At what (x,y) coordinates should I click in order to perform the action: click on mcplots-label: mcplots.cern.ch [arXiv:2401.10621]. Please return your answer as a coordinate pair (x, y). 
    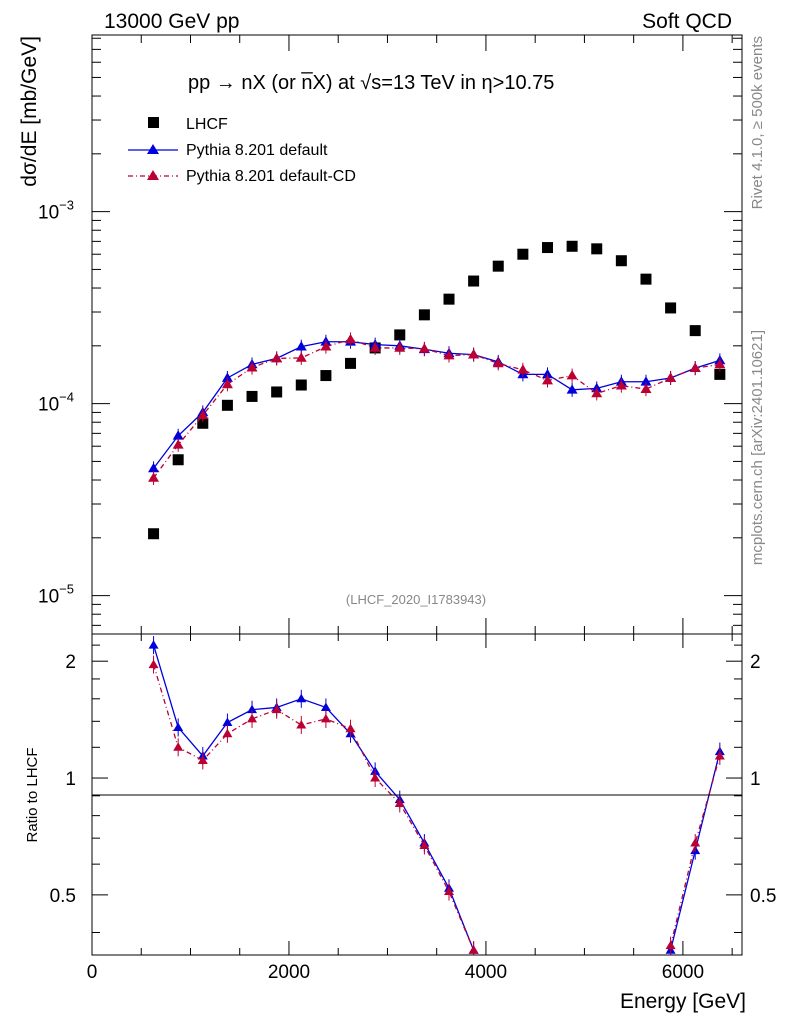
    Looking at the image, I should click on (757, 447).